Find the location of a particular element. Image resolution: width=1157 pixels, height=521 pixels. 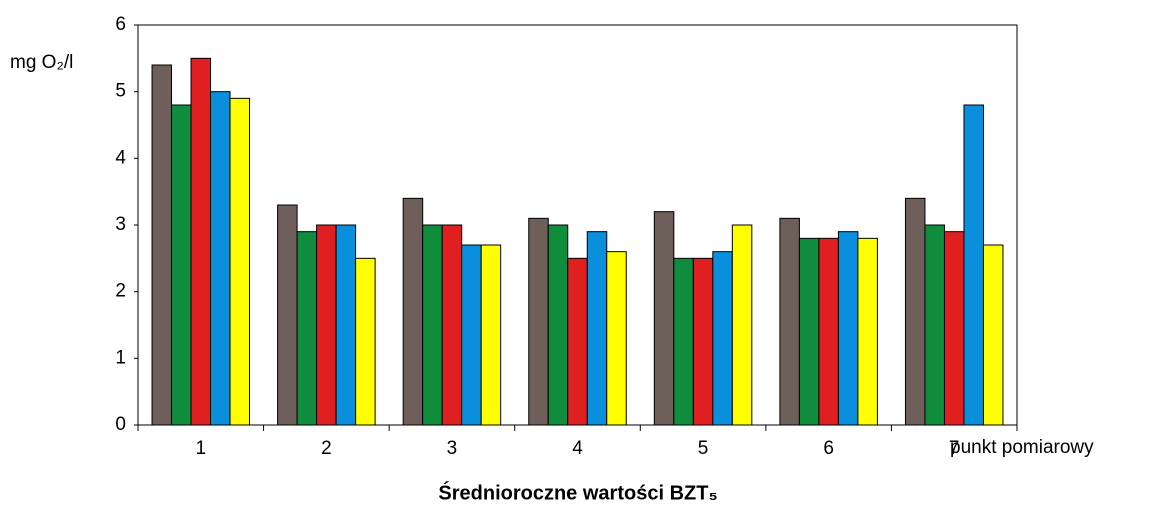

y-tick-label: 5 is located at coordinates (120, 91).